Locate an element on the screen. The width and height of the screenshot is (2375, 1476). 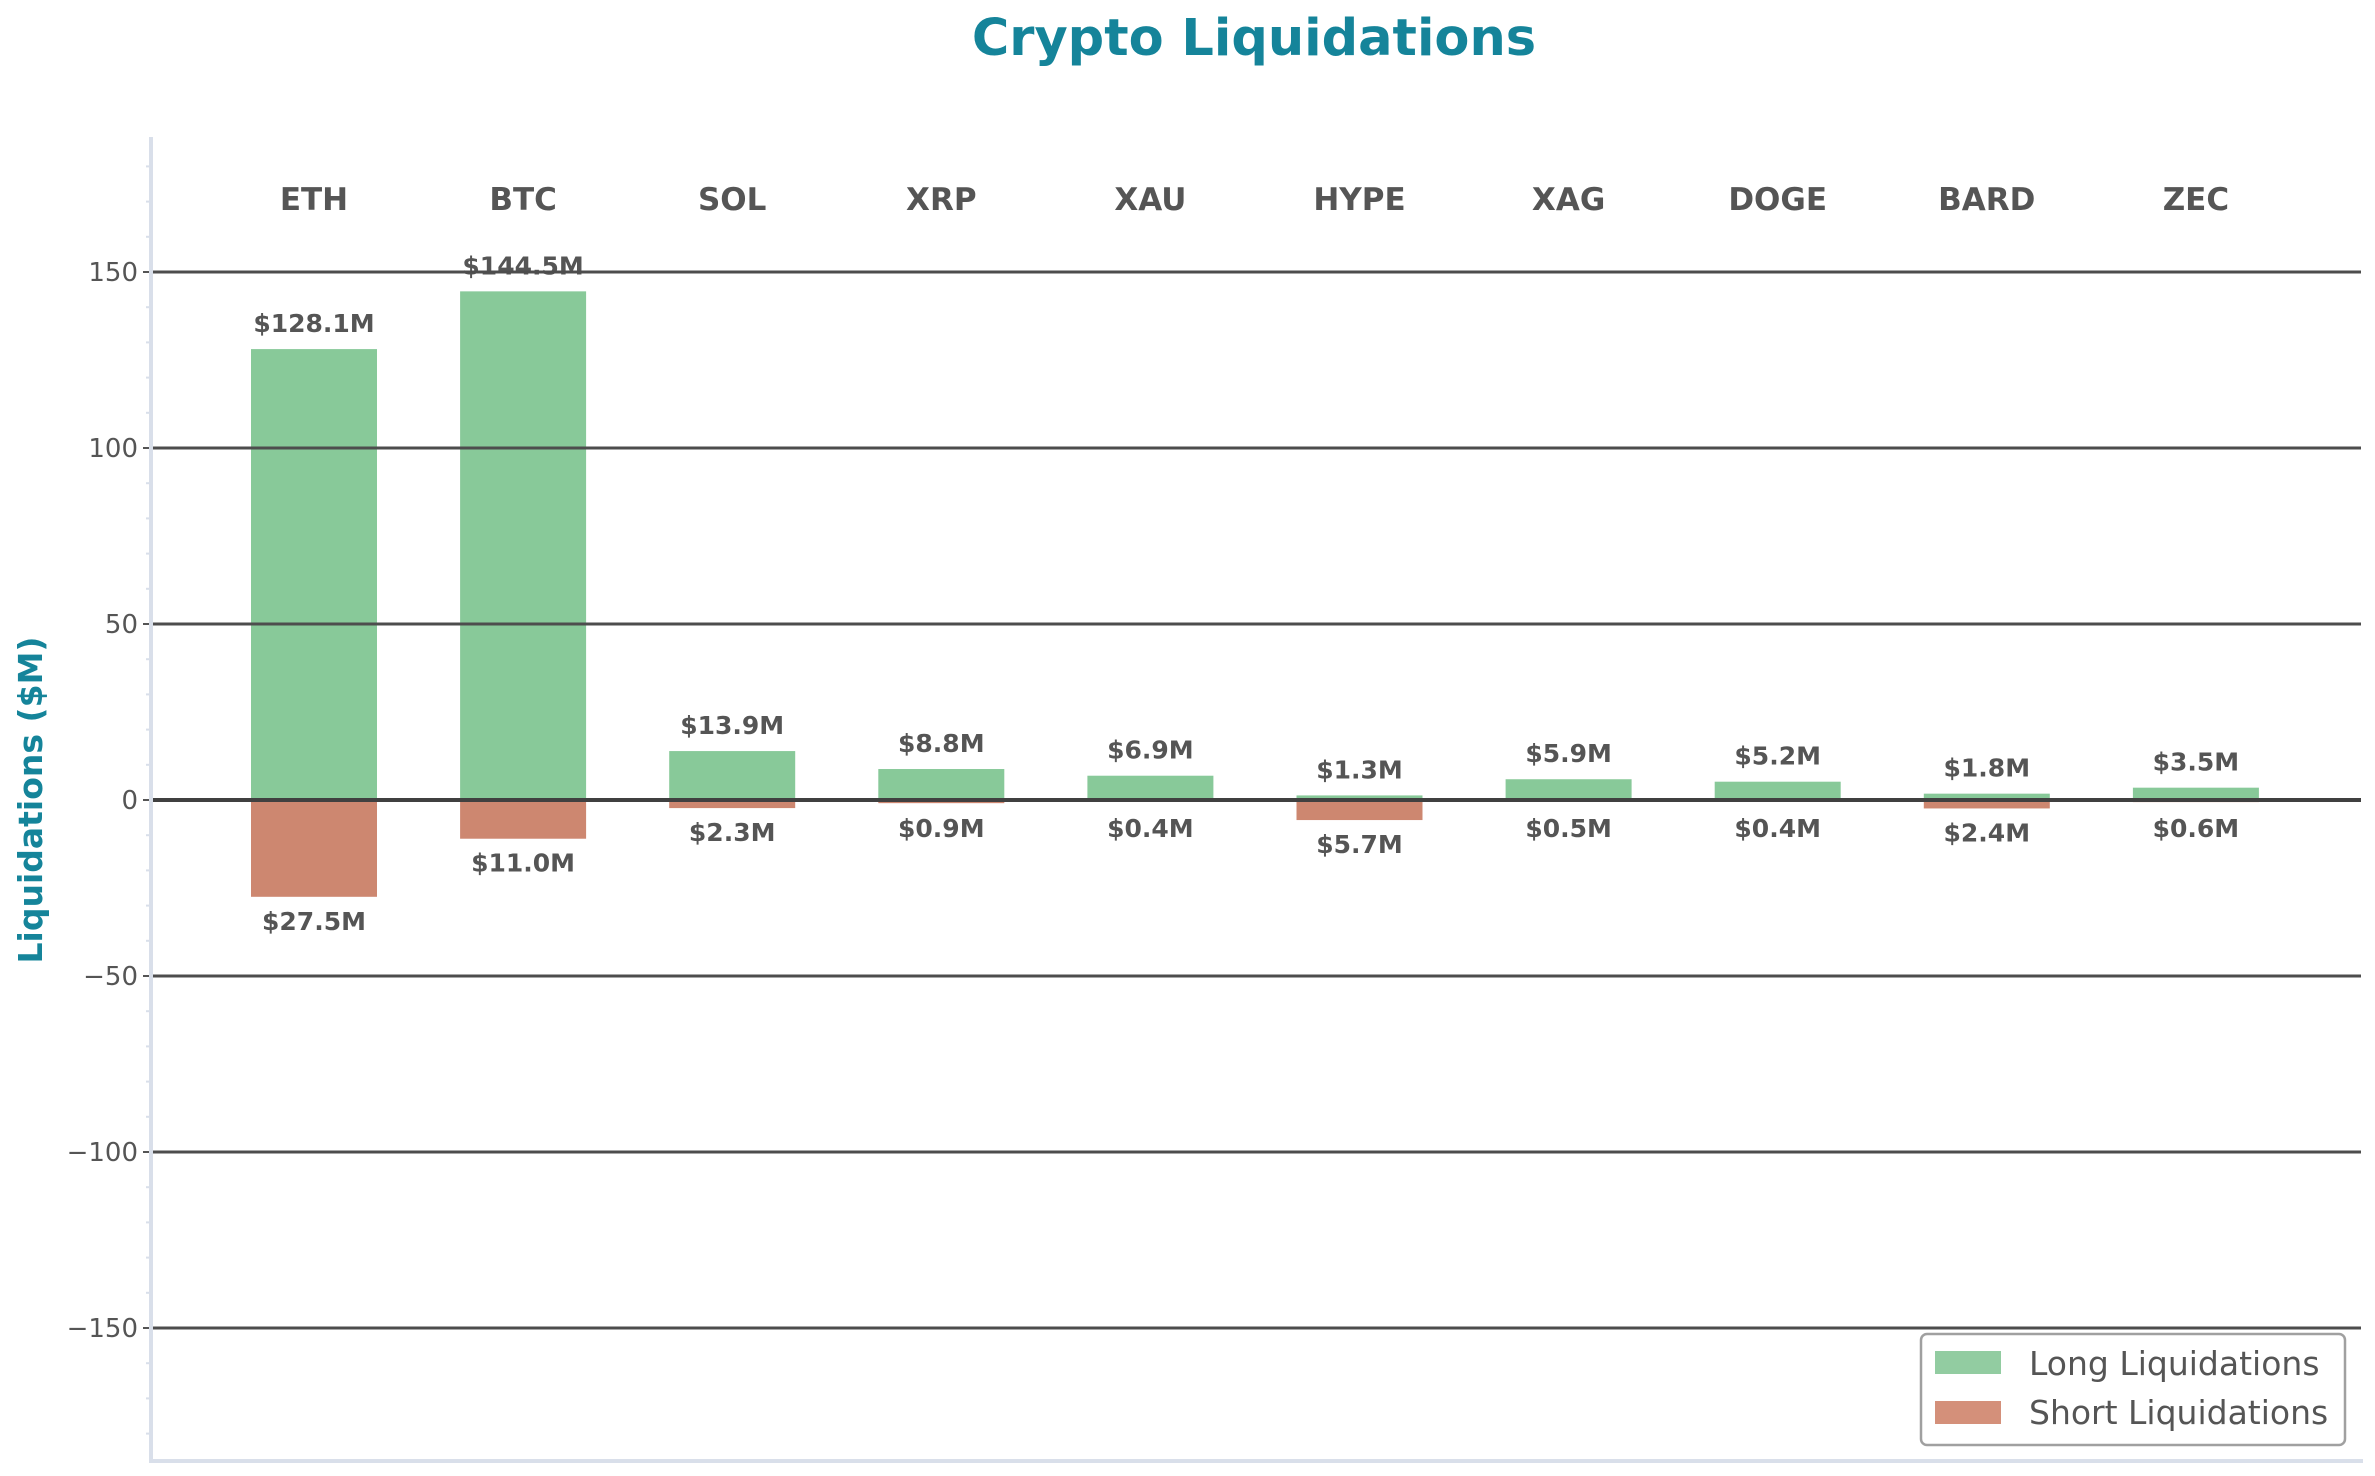
bar-long-xau is located at coordinates (1150, 787).